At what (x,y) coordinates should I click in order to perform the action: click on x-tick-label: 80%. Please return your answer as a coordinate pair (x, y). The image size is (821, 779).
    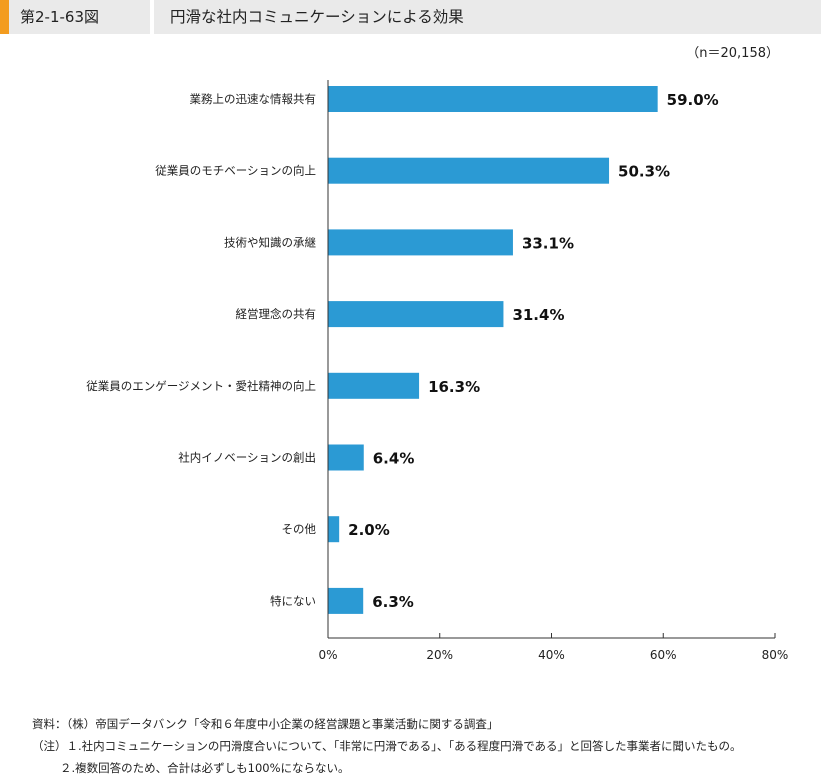
    Looking at the image, I should click on (775, 655).